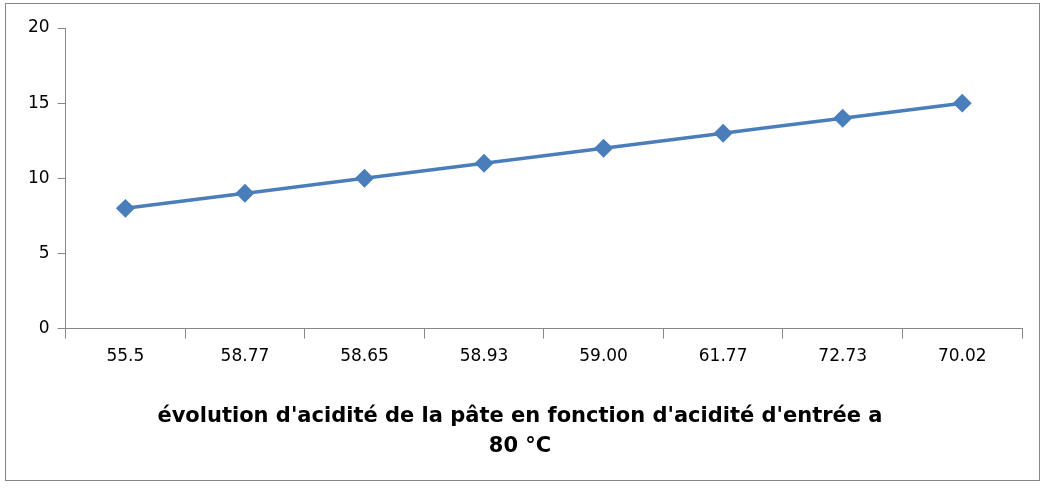  What do you see at coordinates (723, 355) in the screenshot?
I see `x-tick-label: 61.77` at bounding box center [723, 355].